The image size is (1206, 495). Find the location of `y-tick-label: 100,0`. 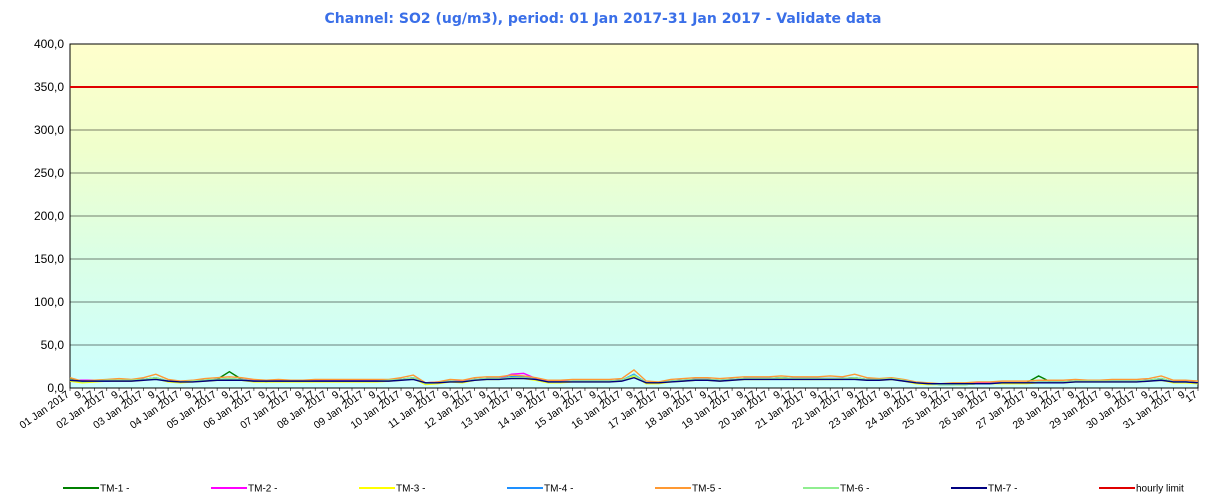

y-tick-label: 100,0 is located at coordinates (49, 302).